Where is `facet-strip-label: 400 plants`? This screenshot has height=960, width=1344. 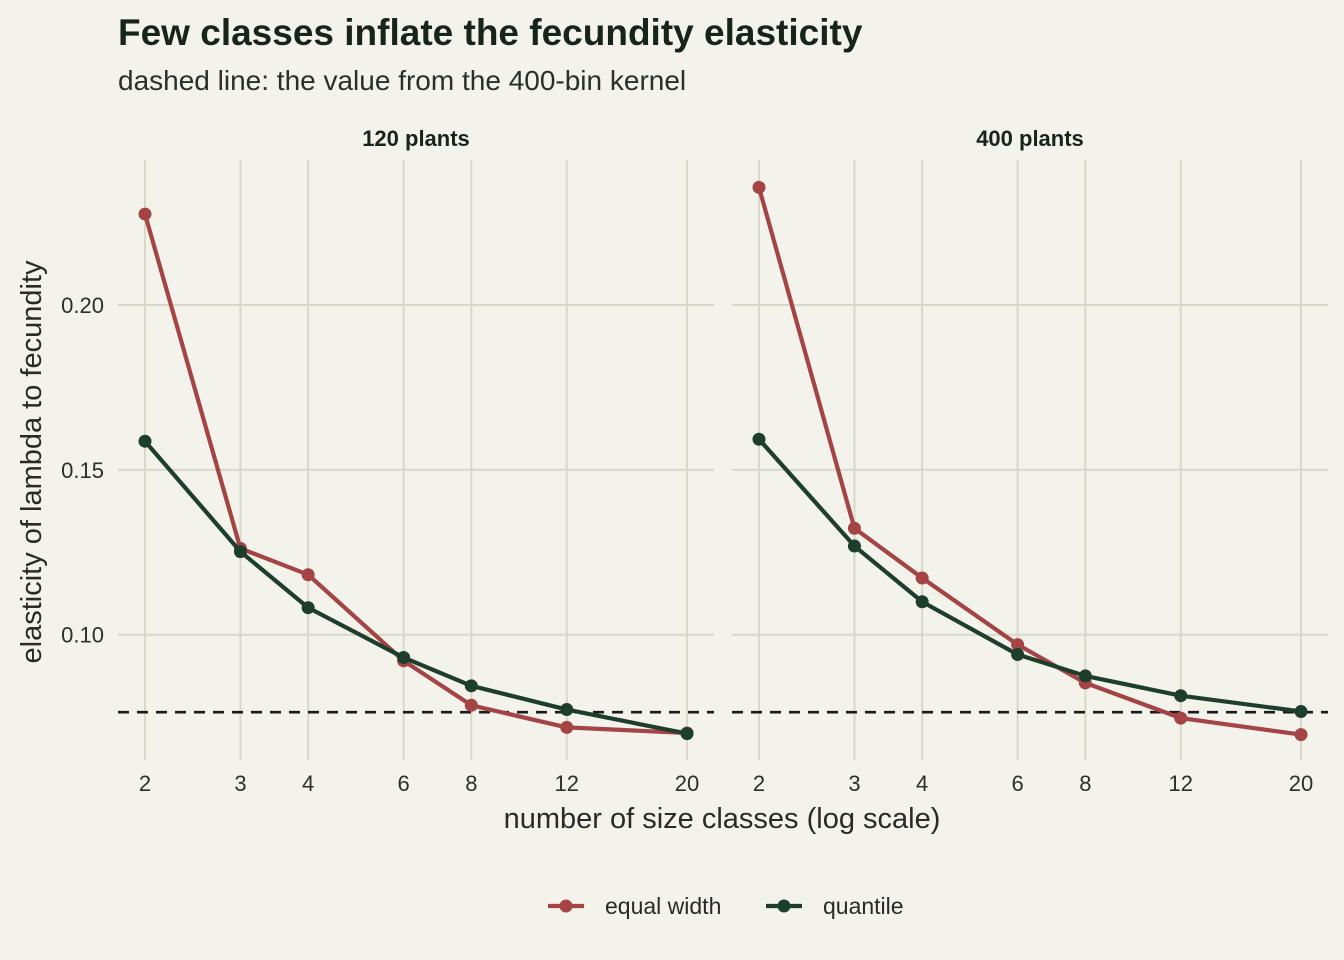
facet-strip-label: 400 plants is located at coordinates (1030, 138).